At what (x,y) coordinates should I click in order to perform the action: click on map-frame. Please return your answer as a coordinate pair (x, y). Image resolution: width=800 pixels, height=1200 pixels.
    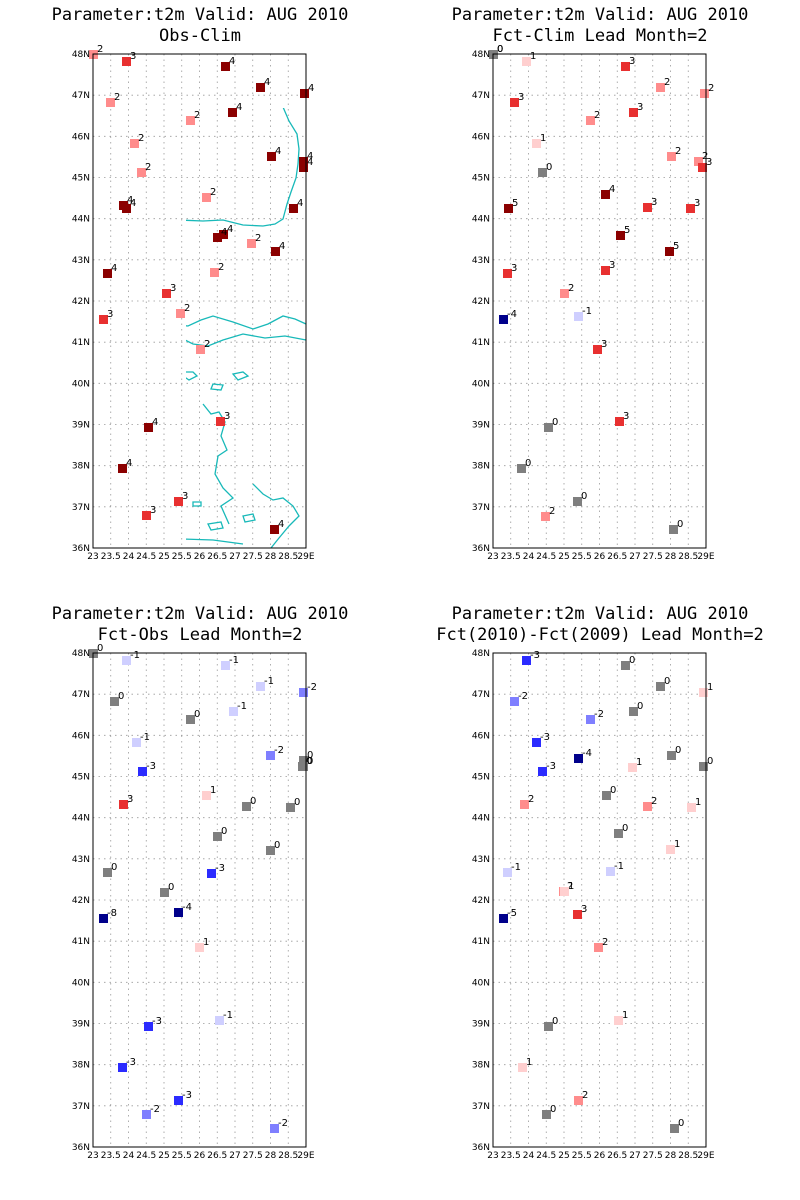
    Looking at the image, I should click on (199, 301).